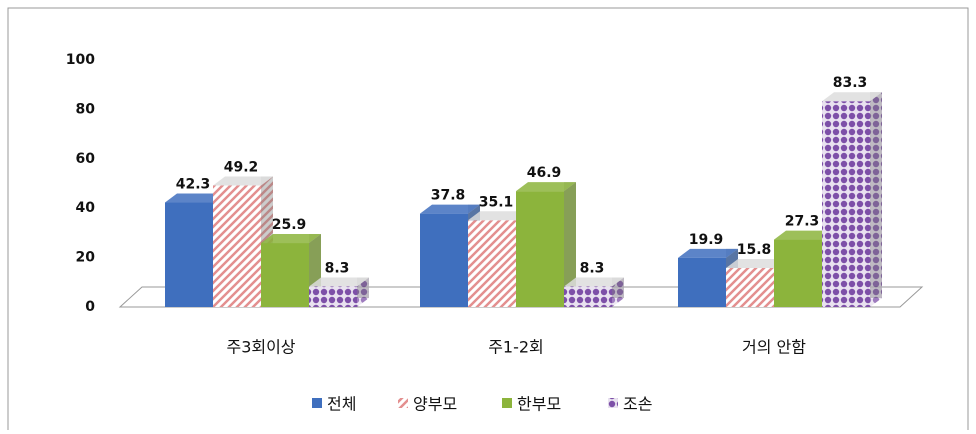 This screenshot has width=976, height=434. What do you see at coordinates (637, 404) in the screenshot?
I see `legend-label: 조손` at bounding box center [637, 404].